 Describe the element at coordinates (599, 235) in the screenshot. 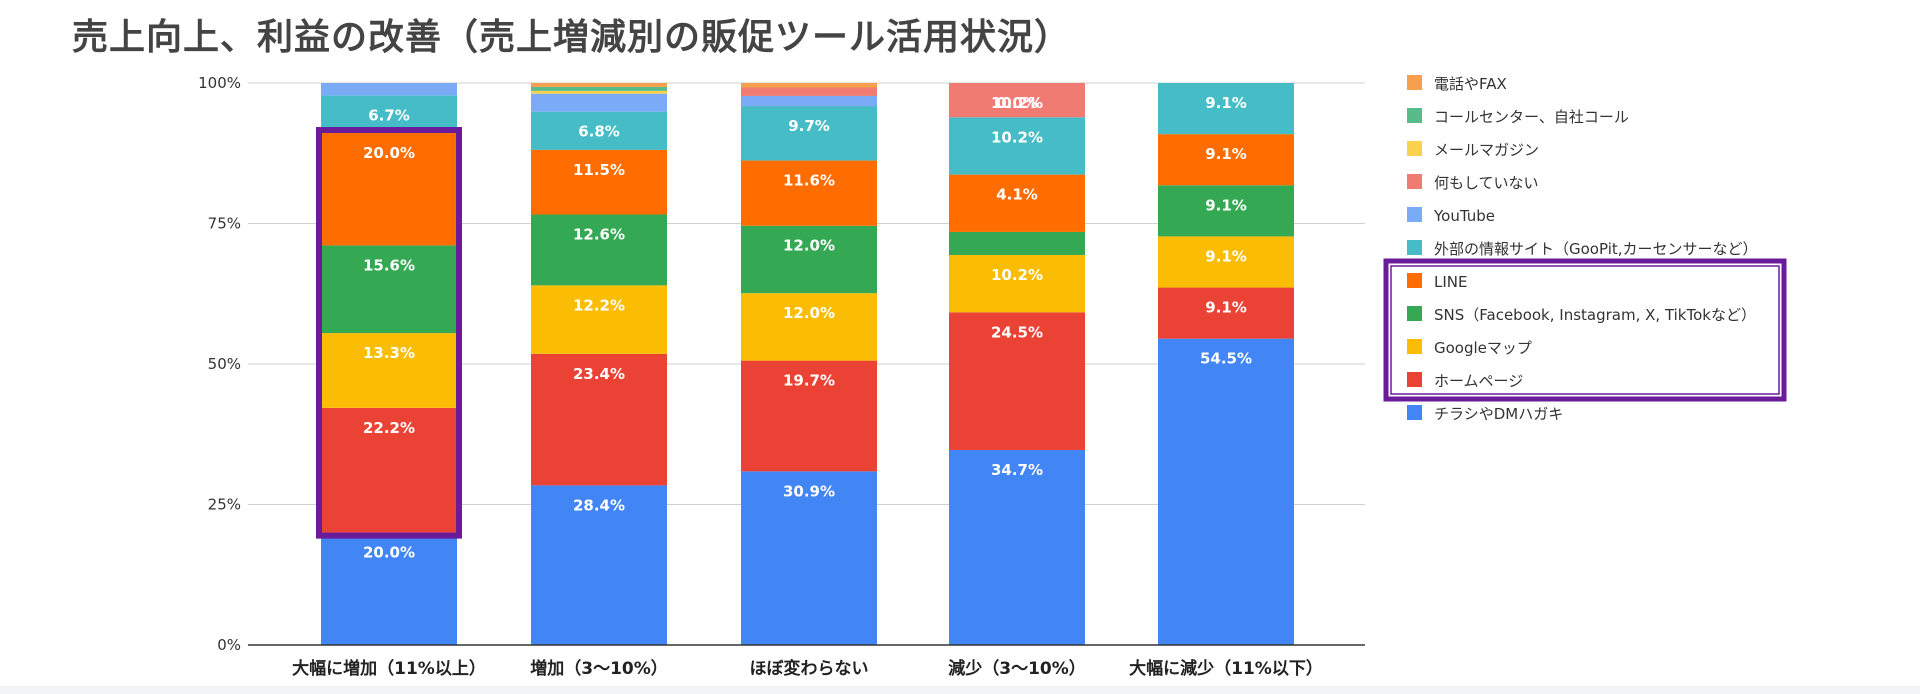

I see `data-label: 12.6%` at that location.